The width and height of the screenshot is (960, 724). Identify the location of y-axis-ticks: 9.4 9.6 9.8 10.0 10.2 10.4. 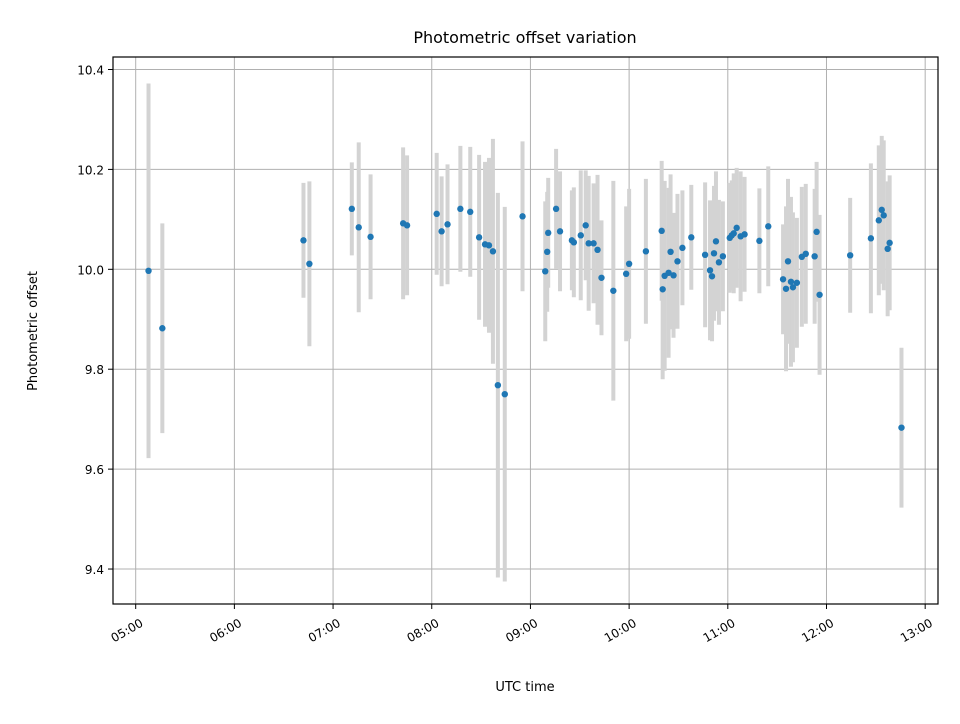
(95, 320).